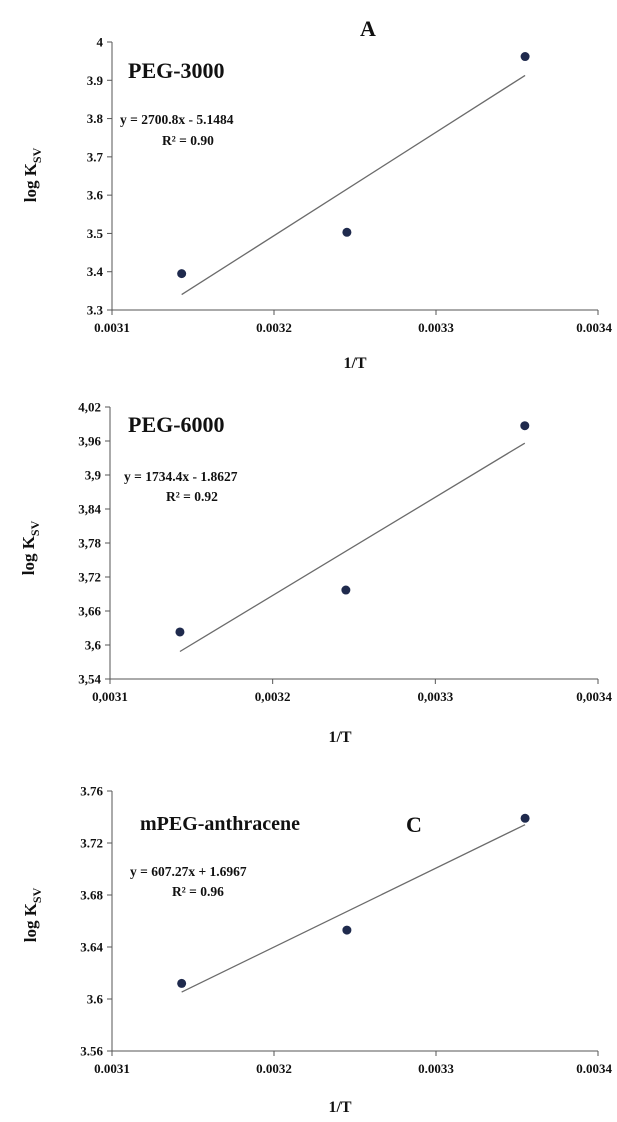 The image size is (617, 1122). I want to click on y-tick-label: 3.5, so click(95, 233).